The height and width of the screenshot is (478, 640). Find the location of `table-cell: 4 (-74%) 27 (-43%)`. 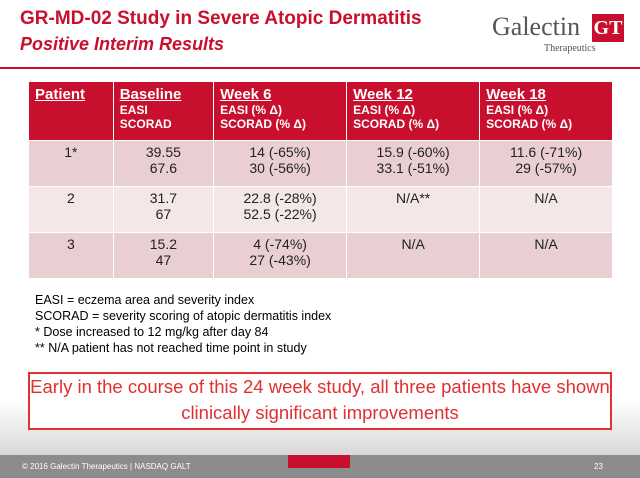

table-cell: 4 (-74%) 27 (-43%) is located at coordinates (280, 255).